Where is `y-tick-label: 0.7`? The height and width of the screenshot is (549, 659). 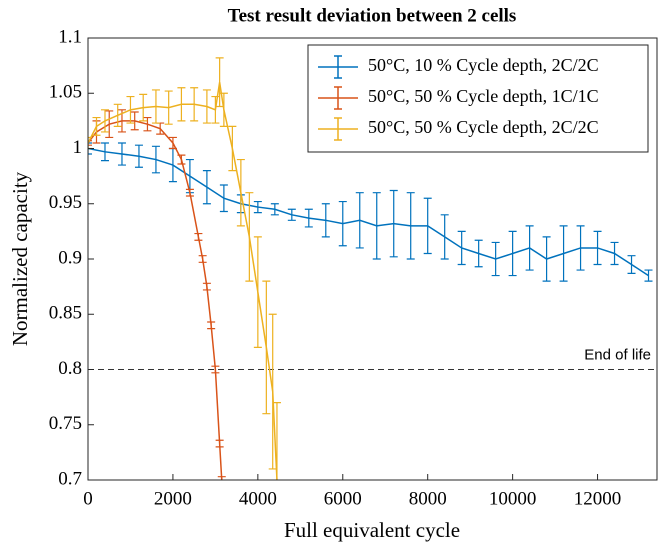 y-tick-label: 0.7 is located at coordinates (70, 478).